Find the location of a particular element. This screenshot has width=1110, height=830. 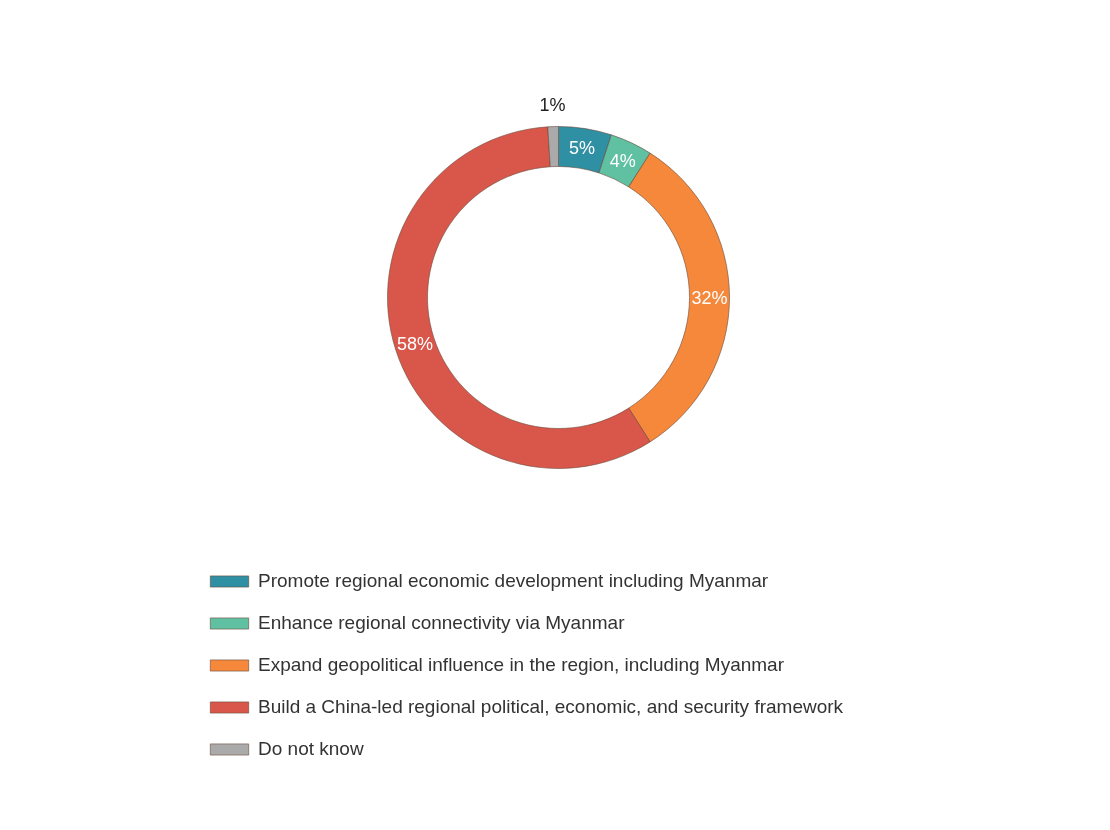

legend-label: Do not know is located at coordinates (311, 749).